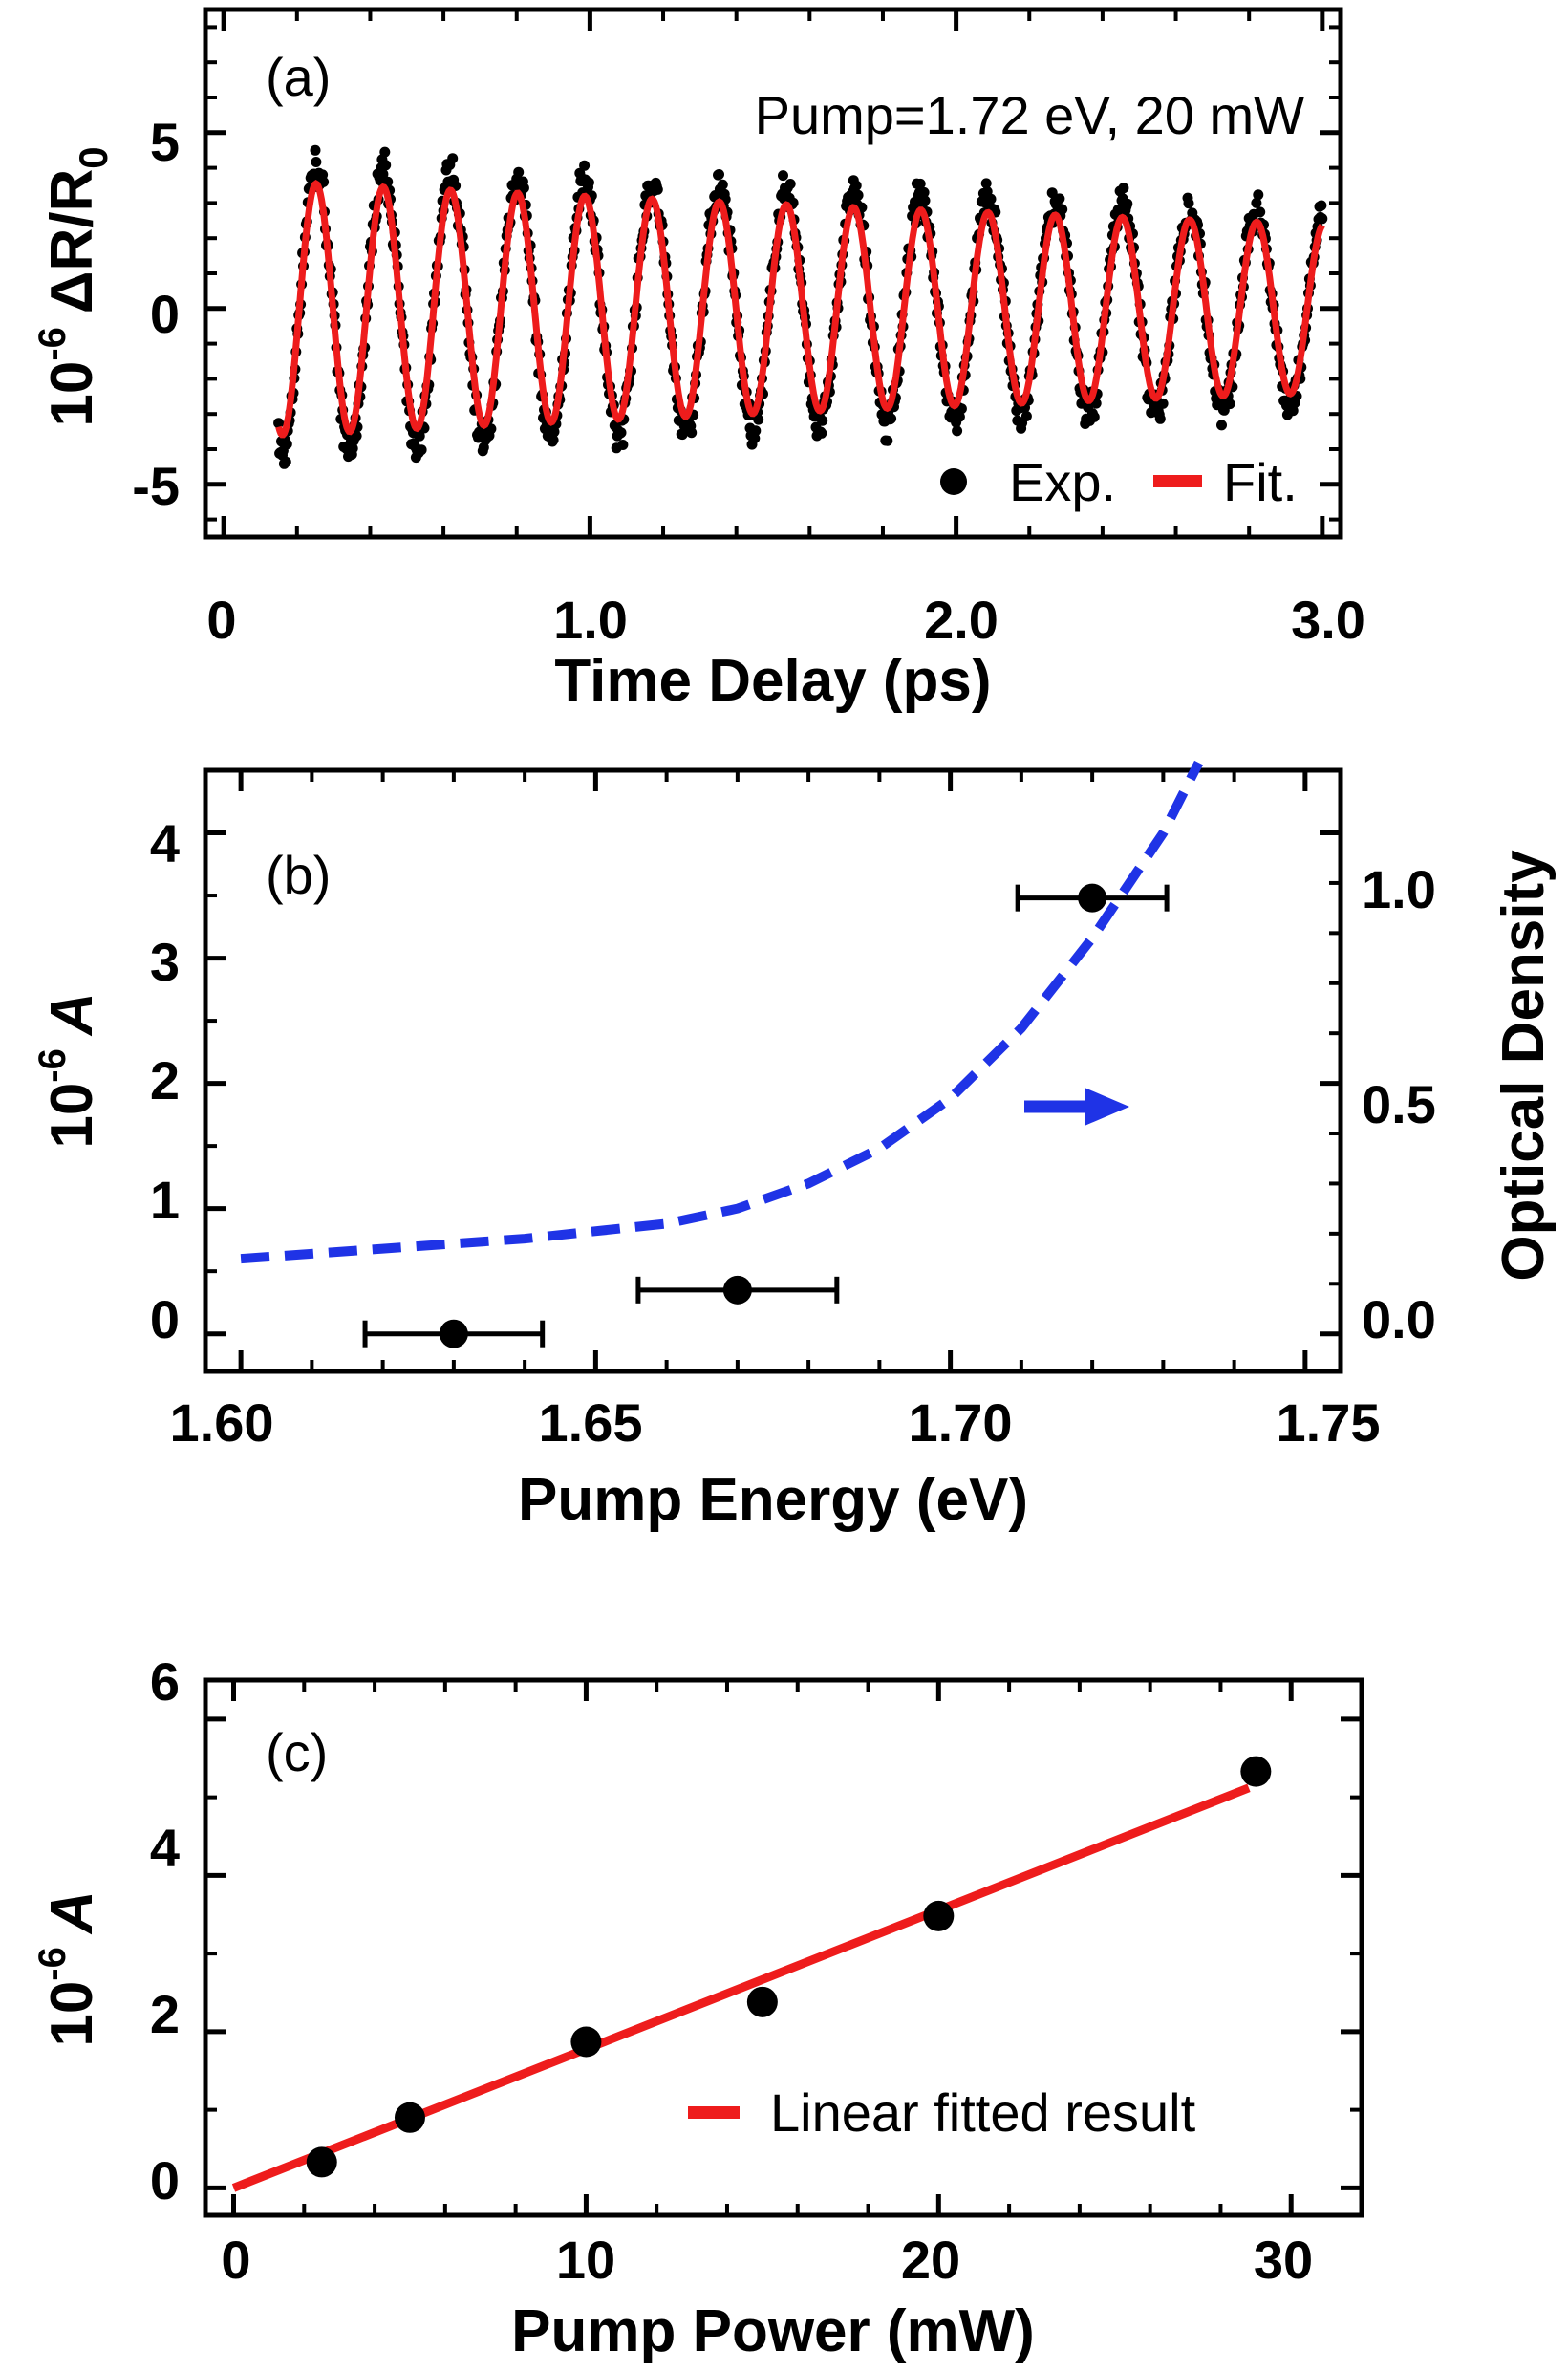 The image size is (1568, 2372). What do you see at coordinates (1177, 481) in the screenshot?
I see `panel-a-legend-fit-marker` at bounding box center [1177, 481].